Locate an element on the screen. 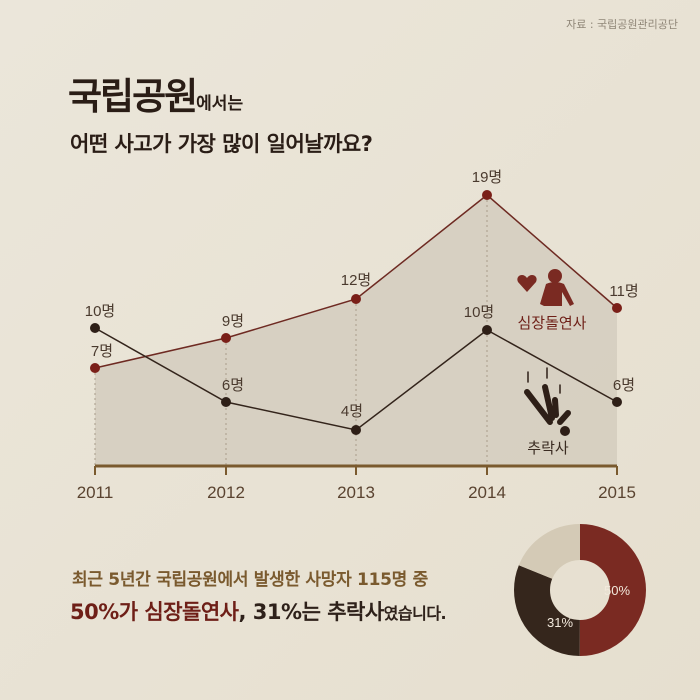 This screenshot has height=700, width=700. x-ticks is located at coordinates (356, 470).